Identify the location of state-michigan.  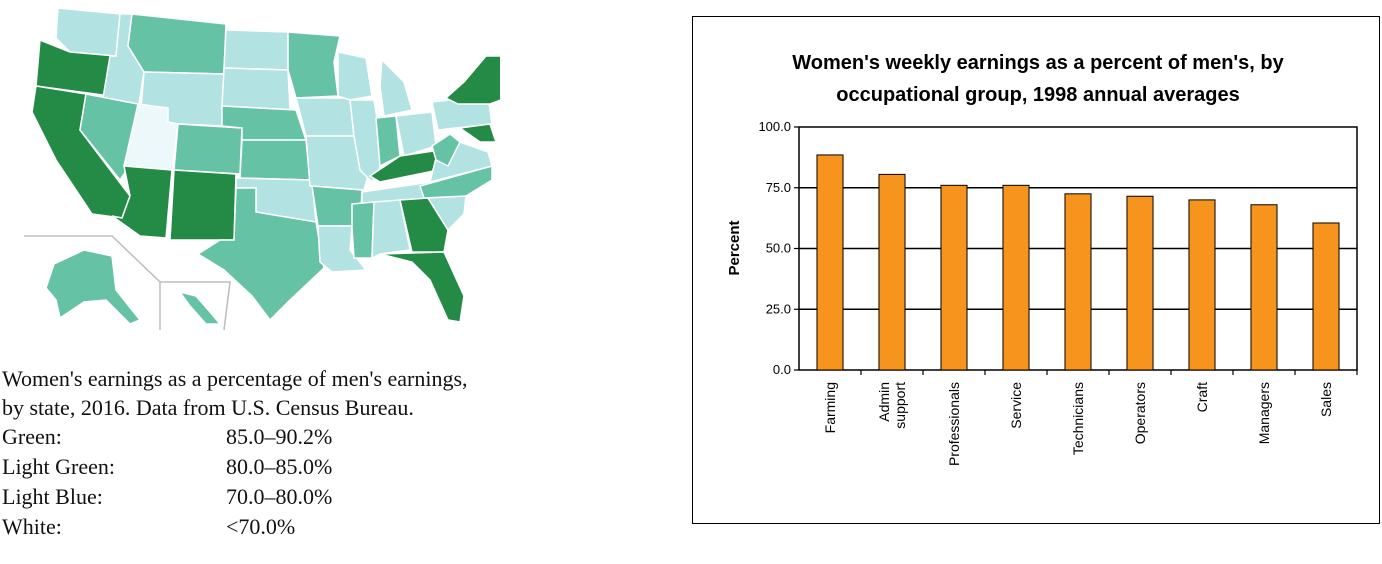
(396, 87).